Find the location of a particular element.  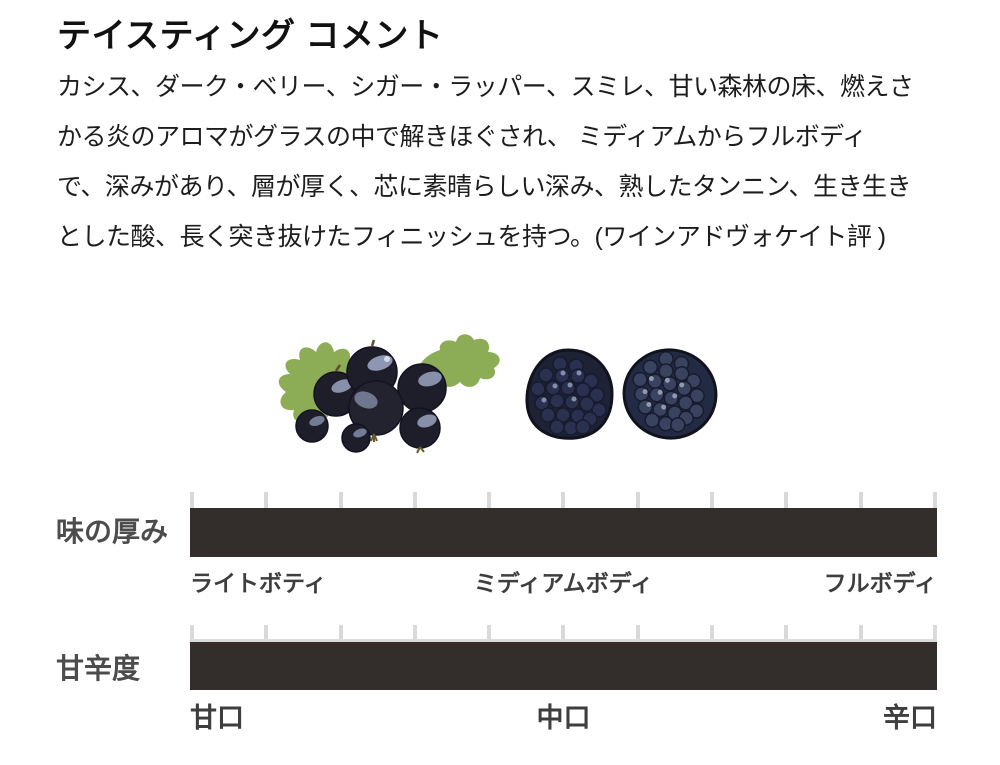

body-scale-label-light: ライトボティ is located at coordinates (258, 583).